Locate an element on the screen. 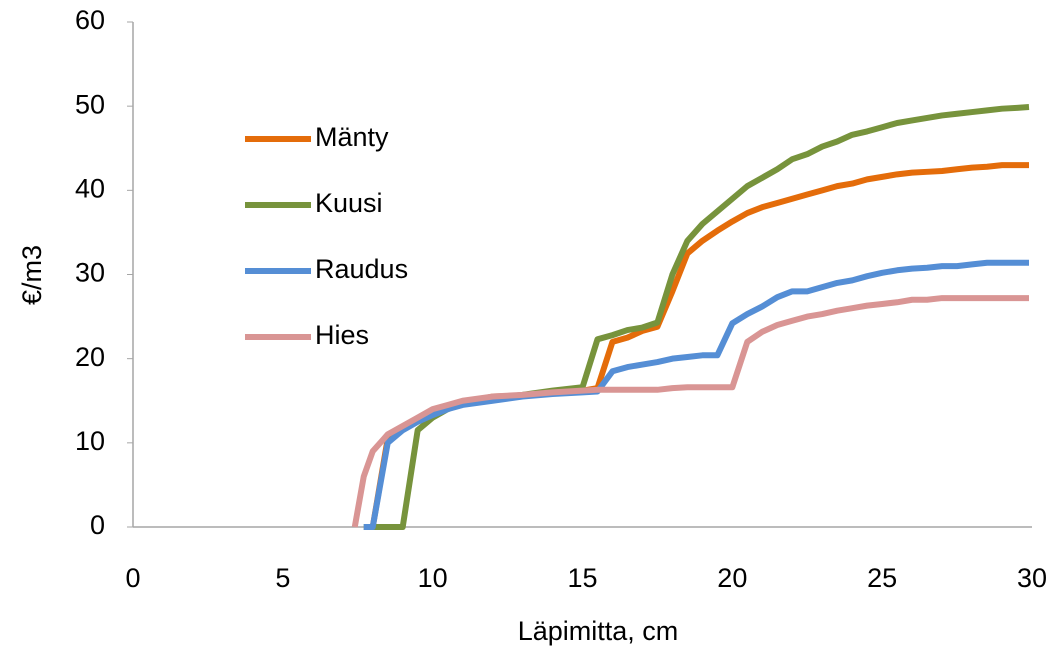 The image size is (1057, 655). x-tick-label: 30 is located at coordinates (1032, 578).